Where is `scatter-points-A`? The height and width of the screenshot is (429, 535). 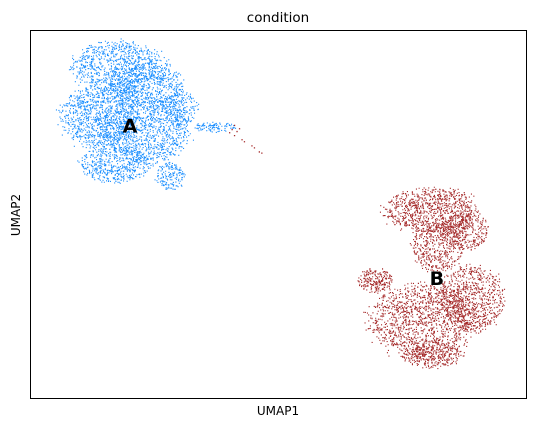
scatter-points-A is located at coordinates (146, 114).